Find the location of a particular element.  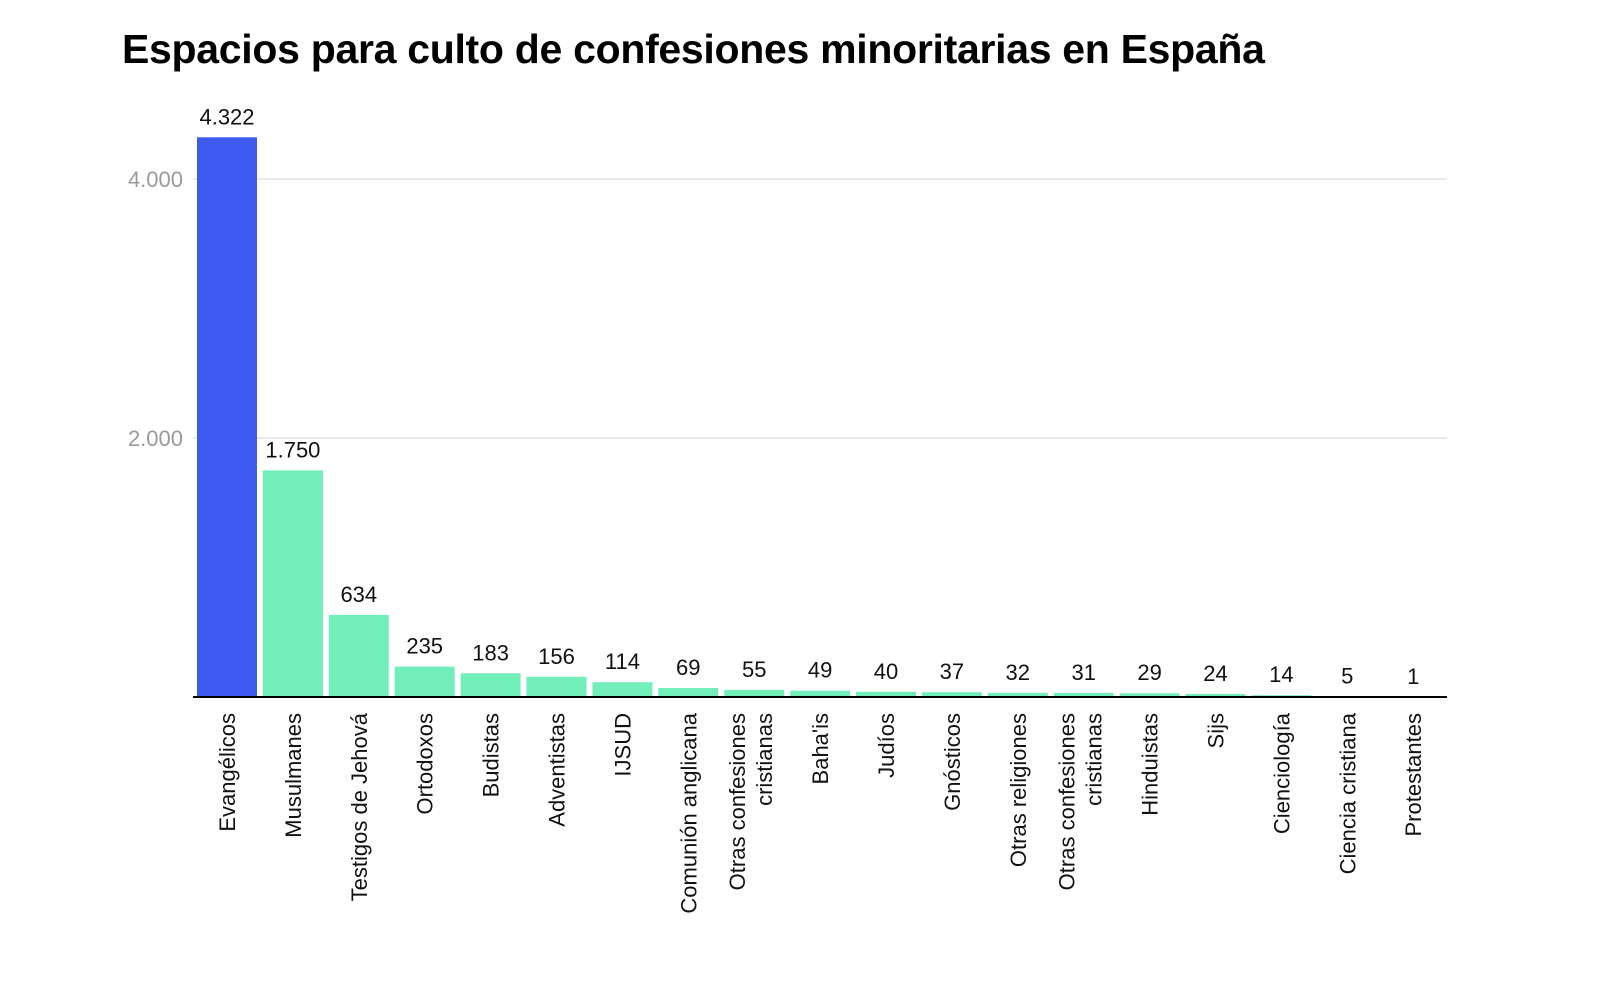

category-label-line: Judíos is located at coordinates (886, 745).